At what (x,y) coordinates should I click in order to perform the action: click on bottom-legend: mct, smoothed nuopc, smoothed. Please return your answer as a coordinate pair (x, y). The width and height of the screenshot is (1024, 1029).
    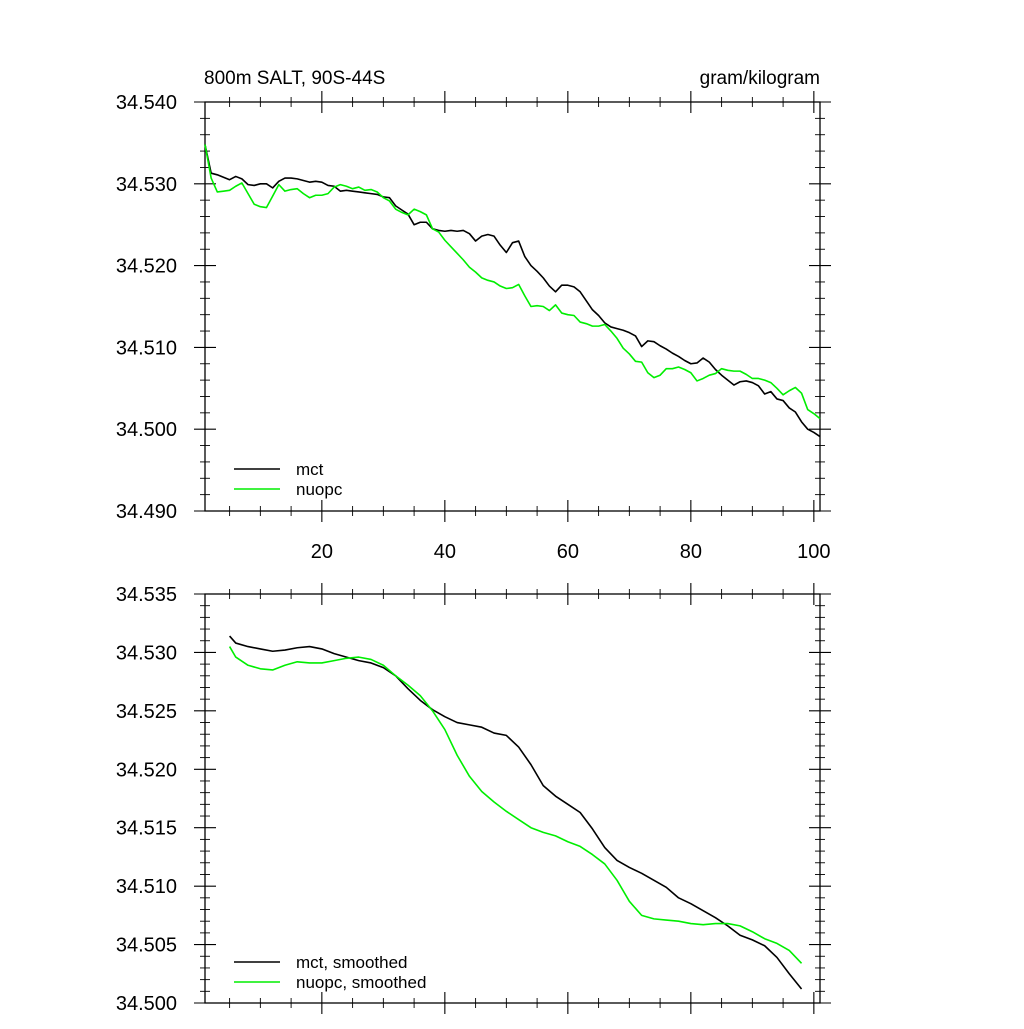
    Looking at the image, I should click on (330, 972).